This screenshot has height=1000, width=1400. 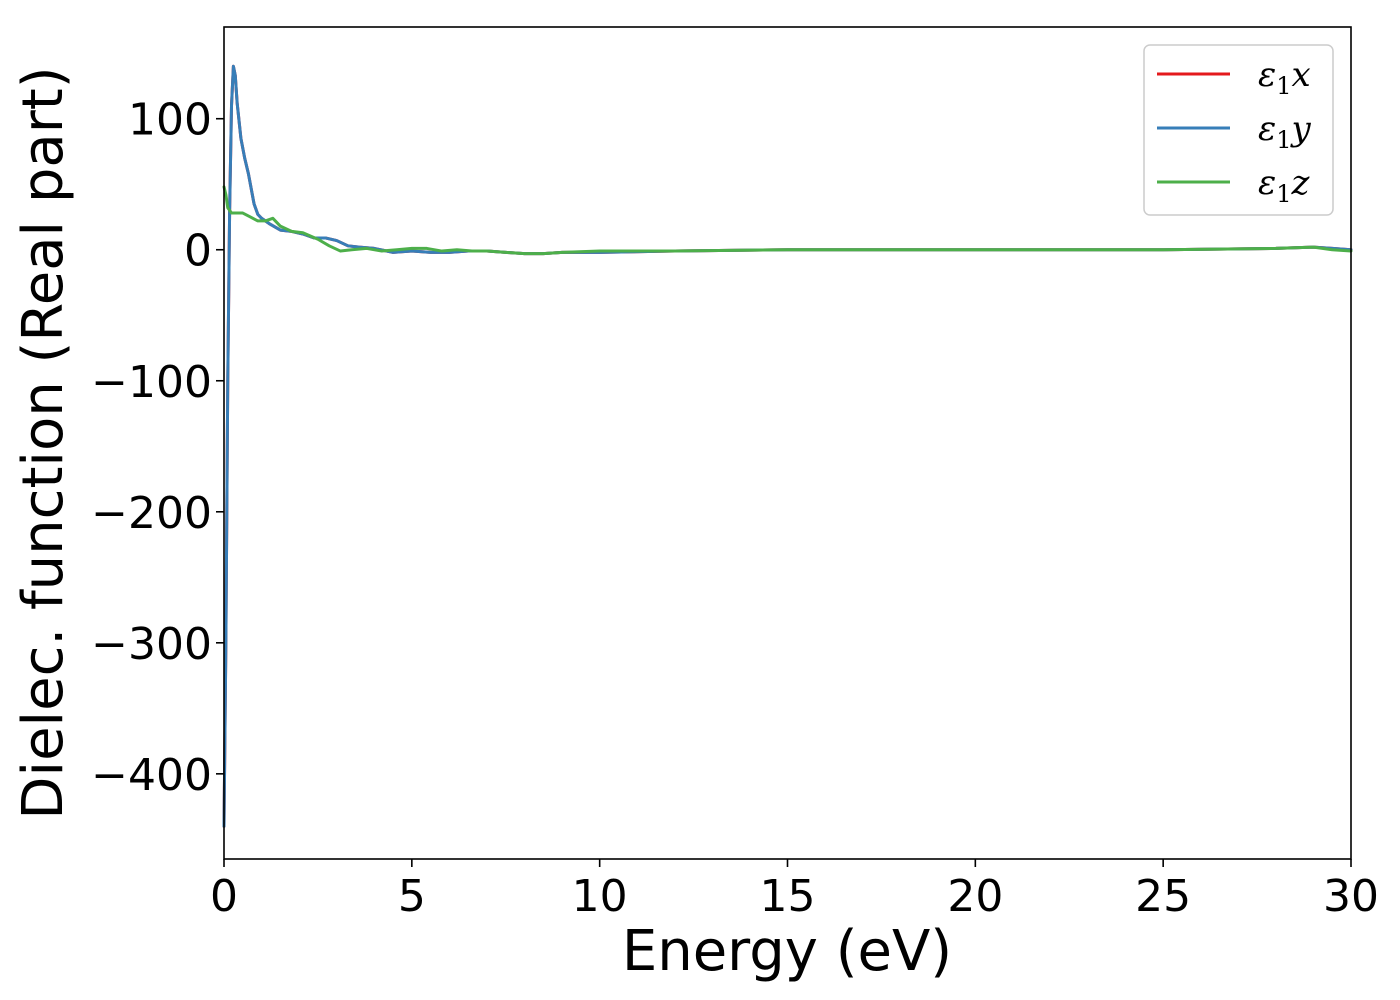 I want to click on legend-box, so click(x=1238, y=130).